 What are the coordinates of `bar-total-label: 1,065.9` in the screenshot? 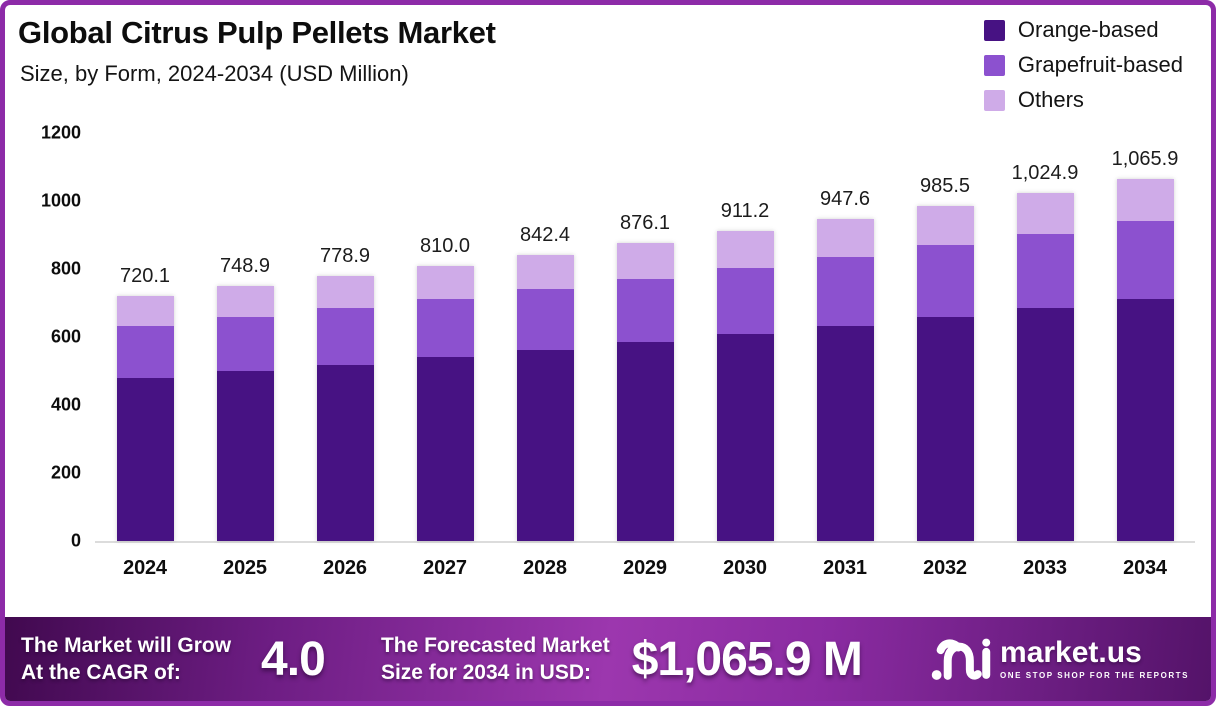 It's located at (1145, 158).